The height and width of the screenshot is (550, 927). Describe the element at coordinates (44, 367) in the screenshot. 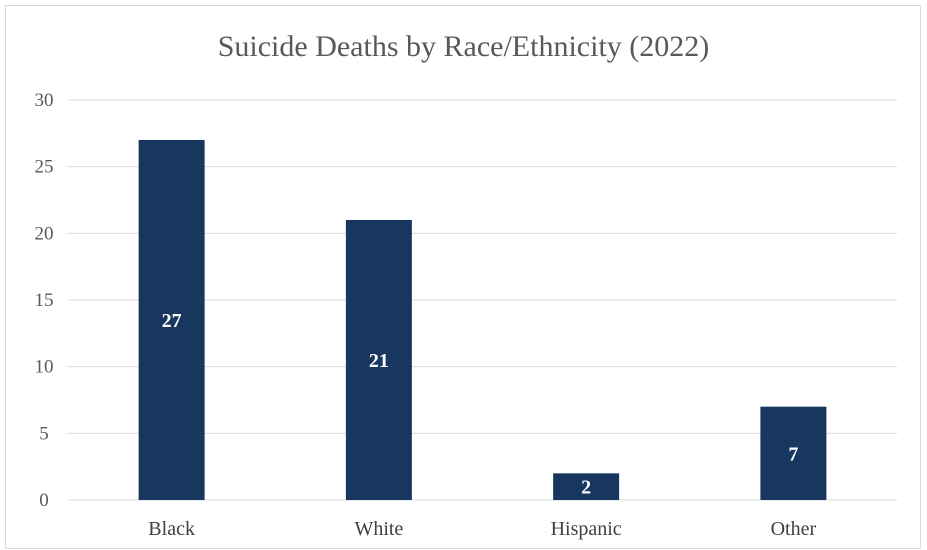

I see `y-tick-label: 10` at that location.